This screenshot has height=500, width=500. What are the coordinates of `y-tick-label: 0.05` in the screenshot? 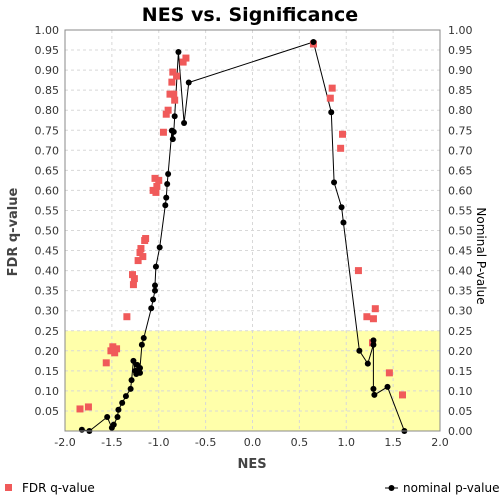 It's located at (47, 411).